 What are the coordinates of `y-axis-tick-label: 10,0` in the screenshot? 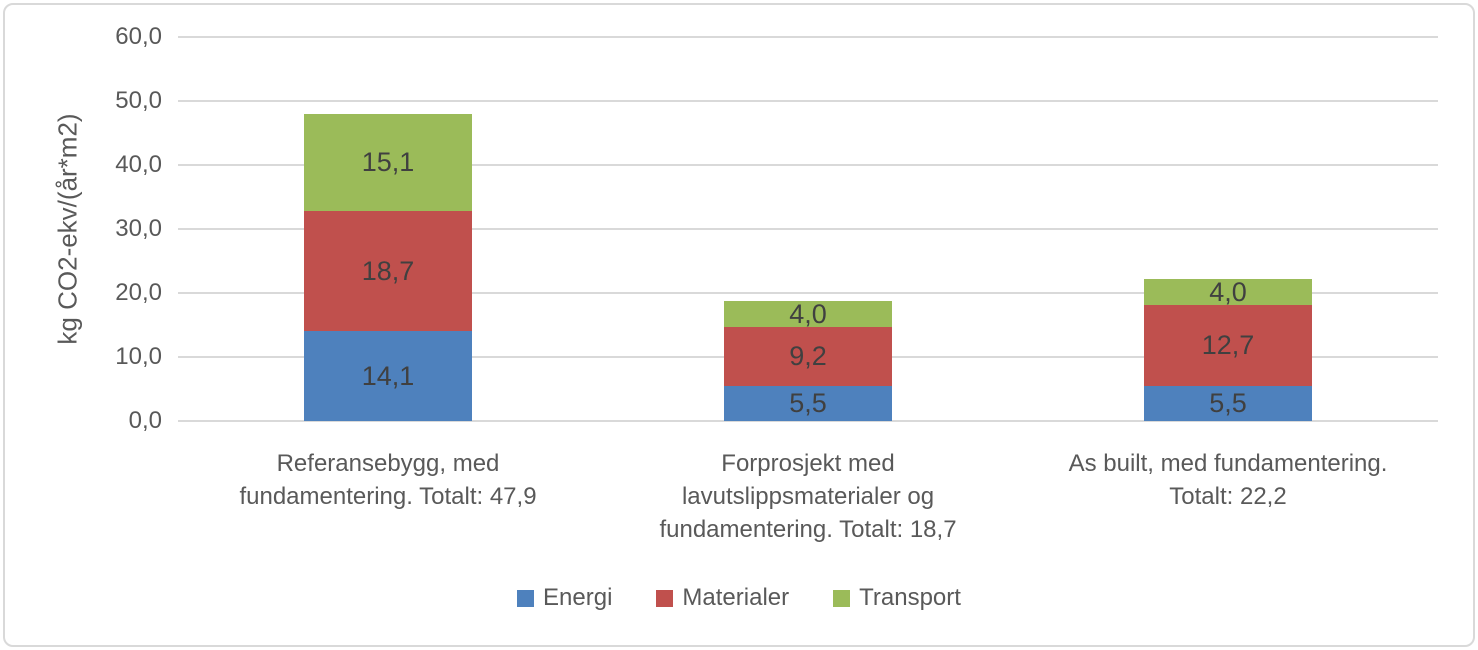 It's located at (138, 356).